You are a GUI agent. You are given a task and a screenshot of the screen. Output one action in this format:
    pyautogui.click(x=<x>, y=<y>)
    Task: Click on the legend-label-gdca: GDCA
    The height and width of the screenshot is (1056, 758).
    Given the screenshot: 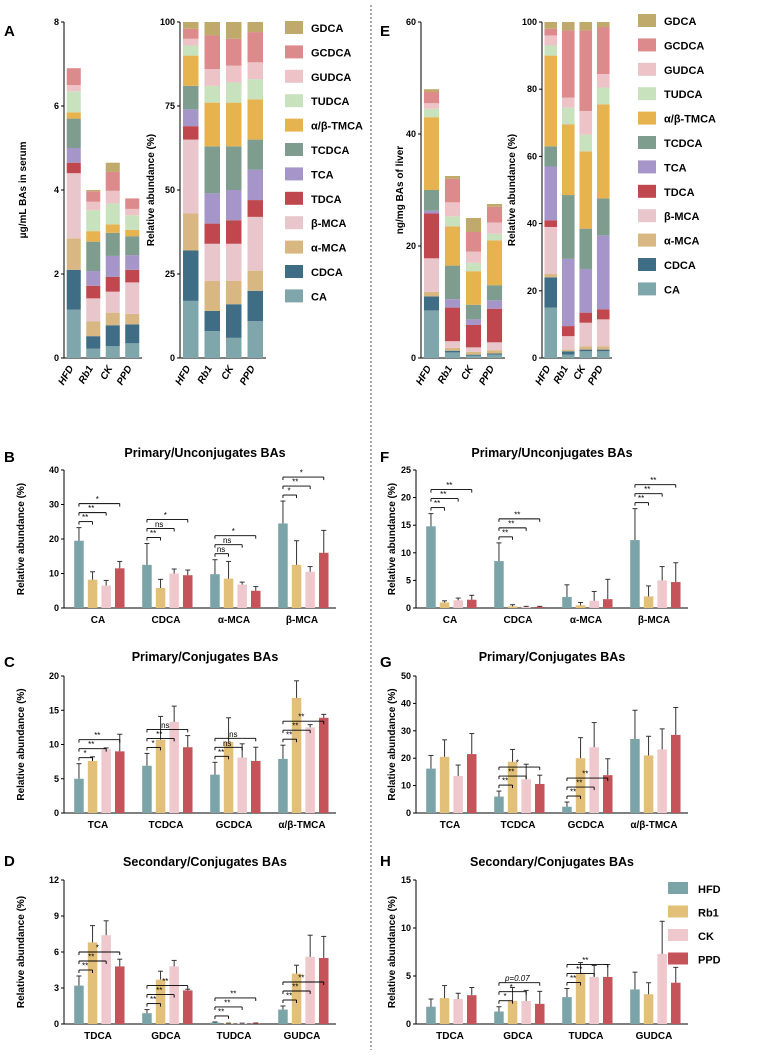 What is the action you would take?
    pyautogui.click(x=327, y=29)
    